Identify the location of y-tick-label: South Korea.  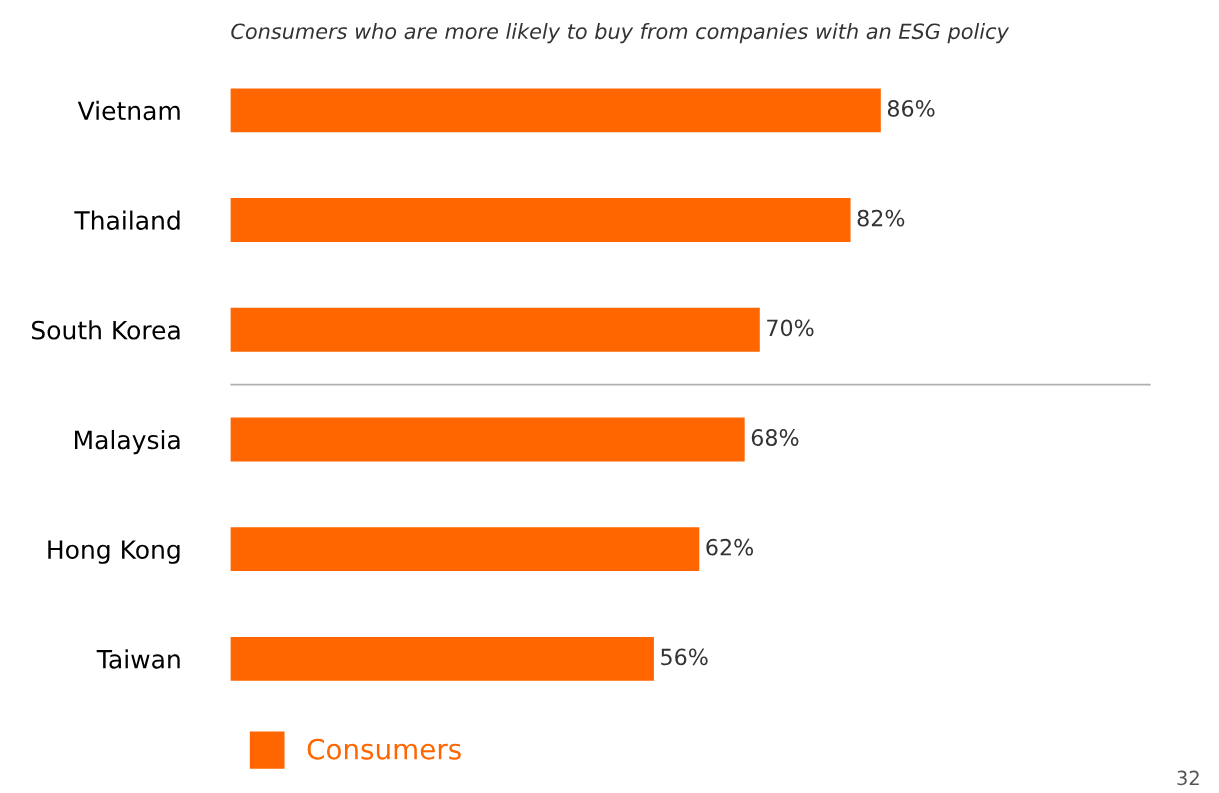
(105, 330).